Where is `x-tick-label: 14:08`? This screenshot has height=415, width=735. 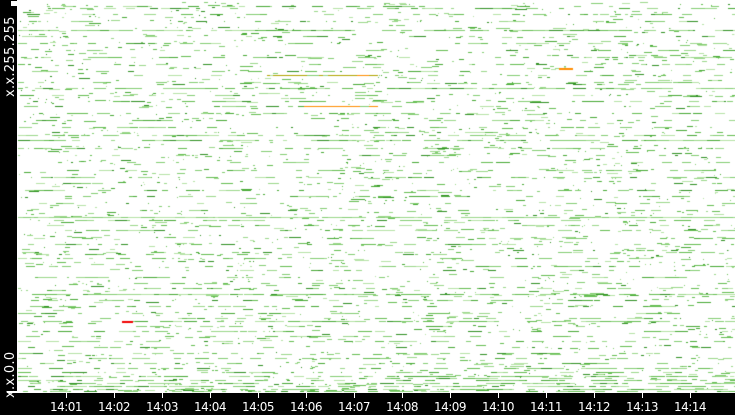
x-tick-label: 14:08 is located at coordinates (402, 407).